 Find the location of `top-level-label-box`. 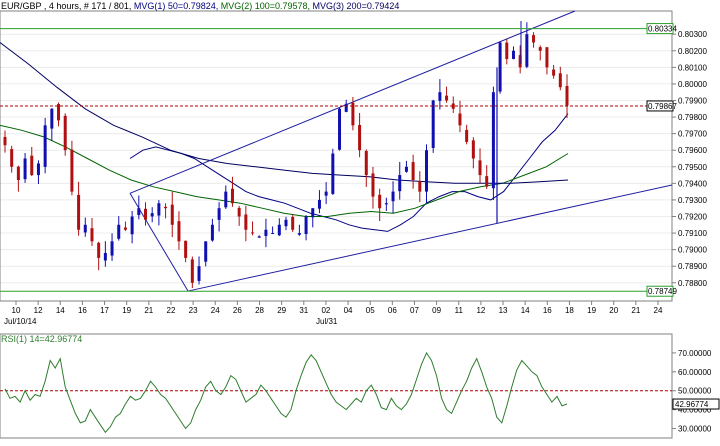

top-level-label-box is located at coordinates (660, 29).